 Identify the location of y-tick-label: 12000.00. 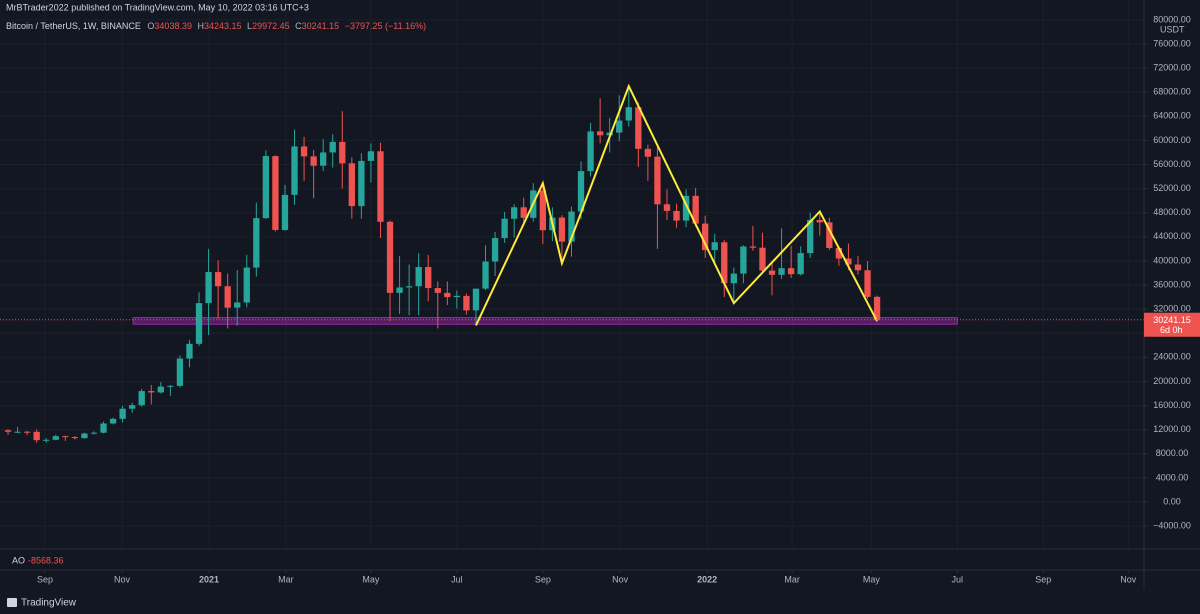
(1172, 429).